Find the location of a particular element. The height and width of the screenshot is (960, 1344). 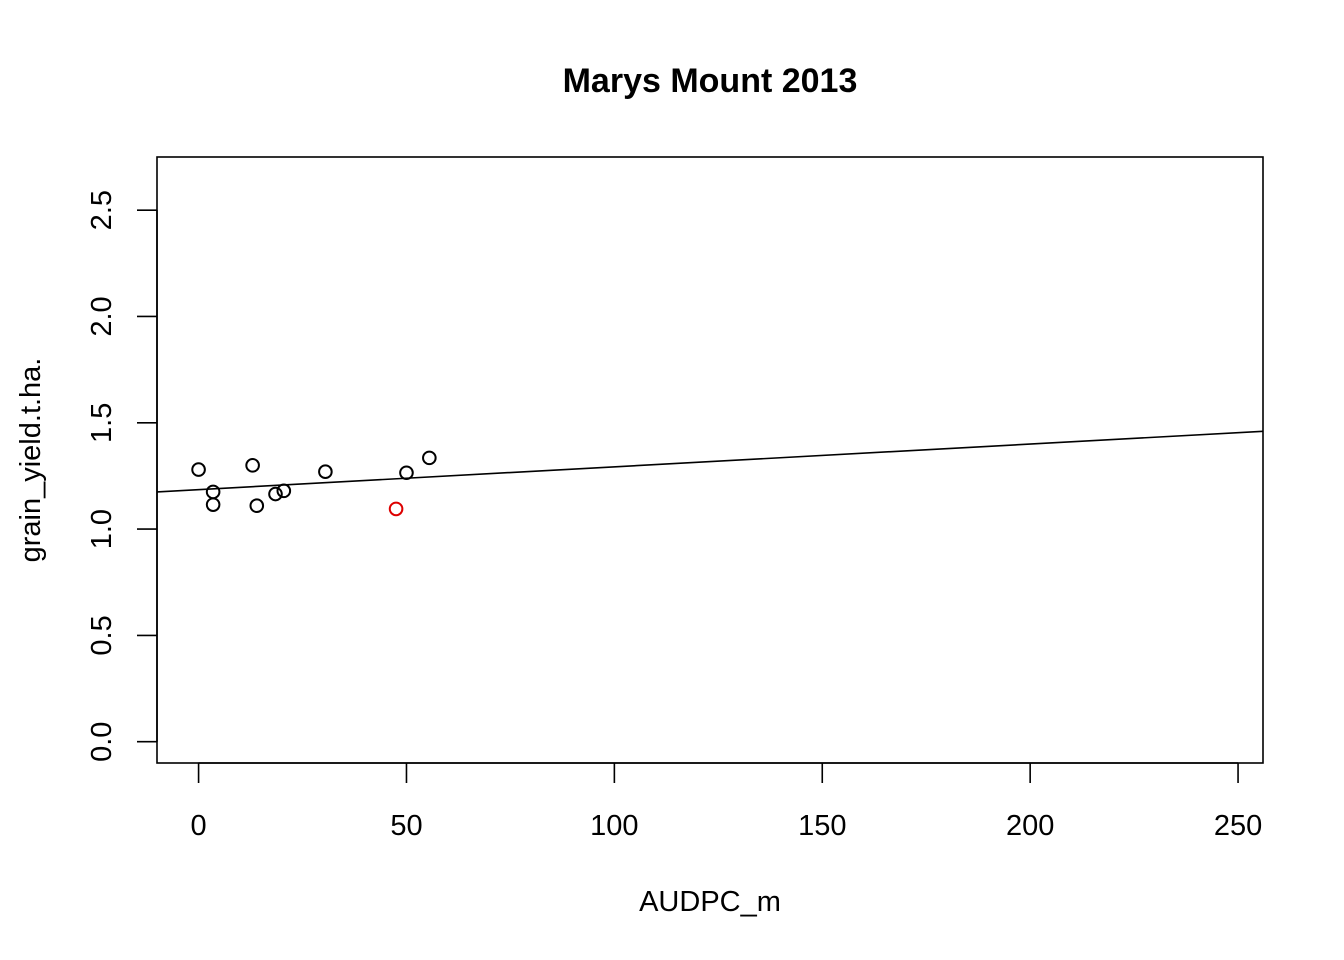

chart-title: Marys Mount 2013 is located at coordinates (710, 81).